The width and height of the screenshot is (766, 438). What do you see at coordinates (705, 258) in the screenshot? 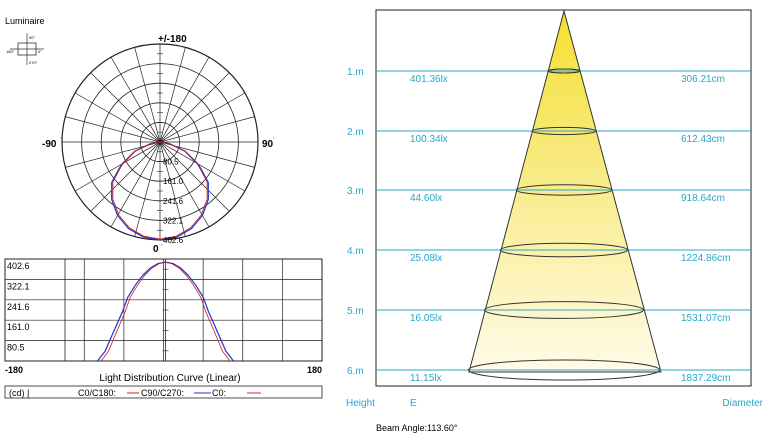
I see `row-diameter: 1224.86cm` at bounding box center [705, 258].